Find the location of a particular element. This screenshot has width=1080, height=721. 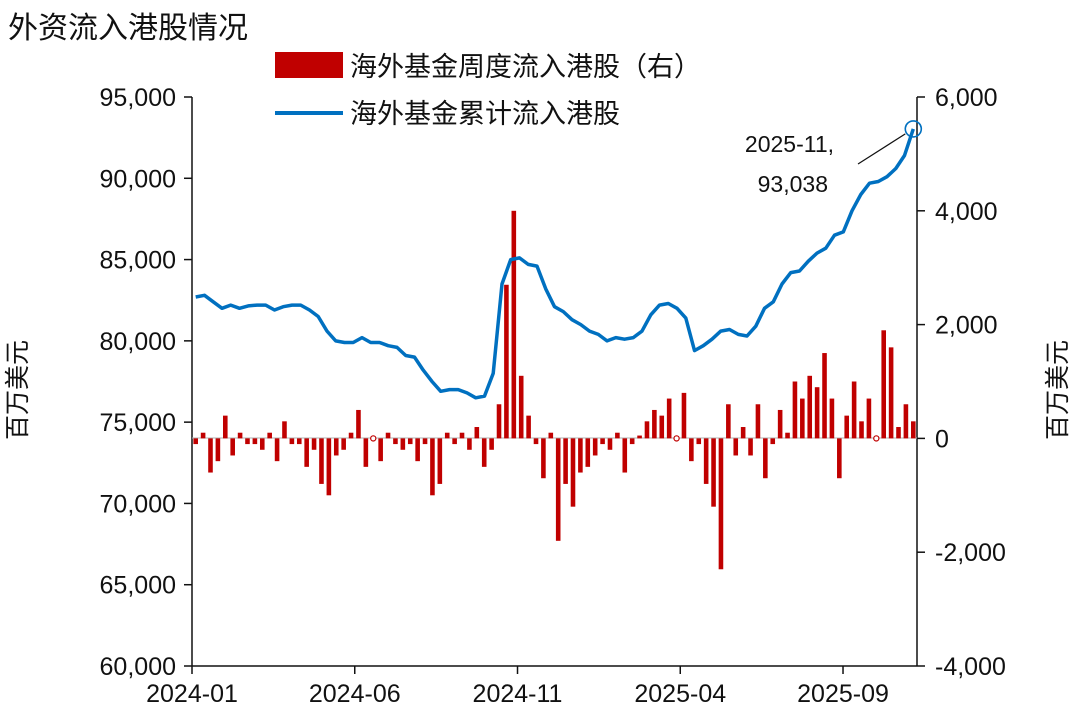

left-tick-label: 60,000 is located at coordinates (138, 667).